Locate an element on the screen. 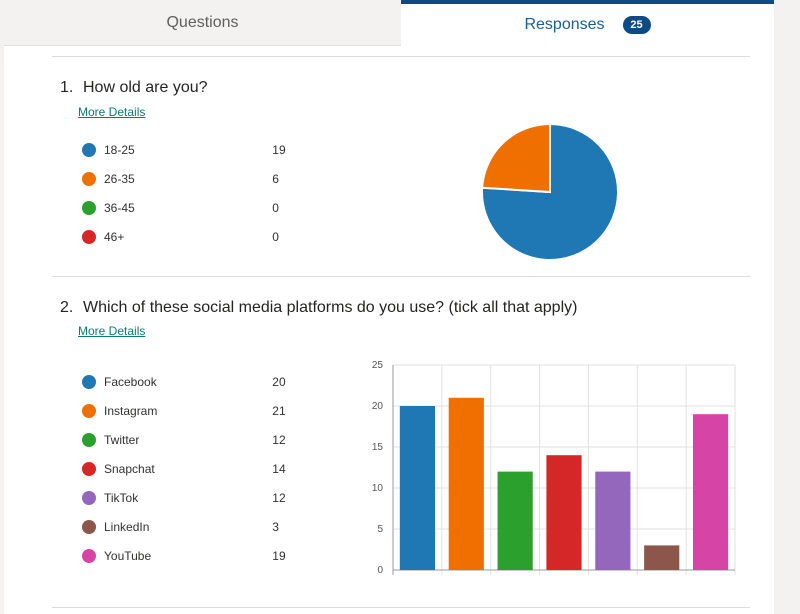  y-tick-label: 20 is located at coordinates (378, 406).